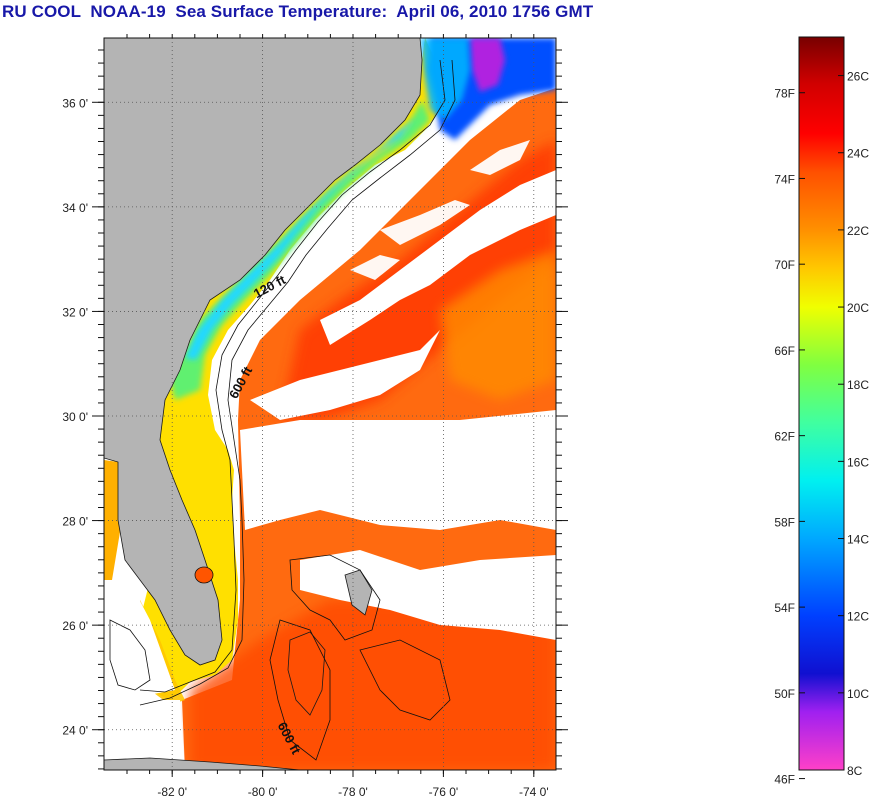  What do you see at coordinates (784, 780) in the screenshot?
I see `colorbar-f-label: 46F` at bounding box center [784, 780].